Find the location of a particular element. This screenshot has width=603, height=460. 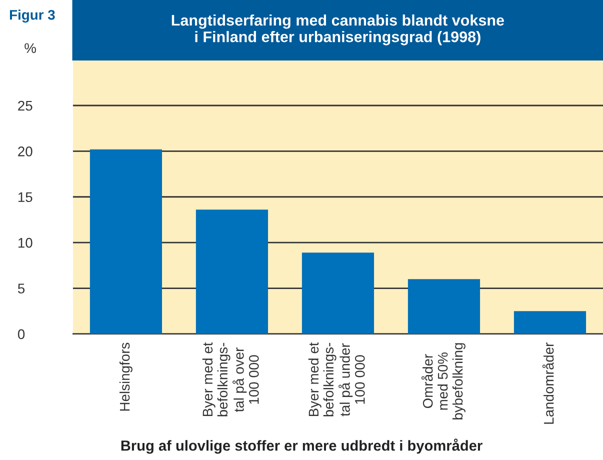

x-tick-label: Områder med 50% bybefolkning is located at coordinates (443, 381).